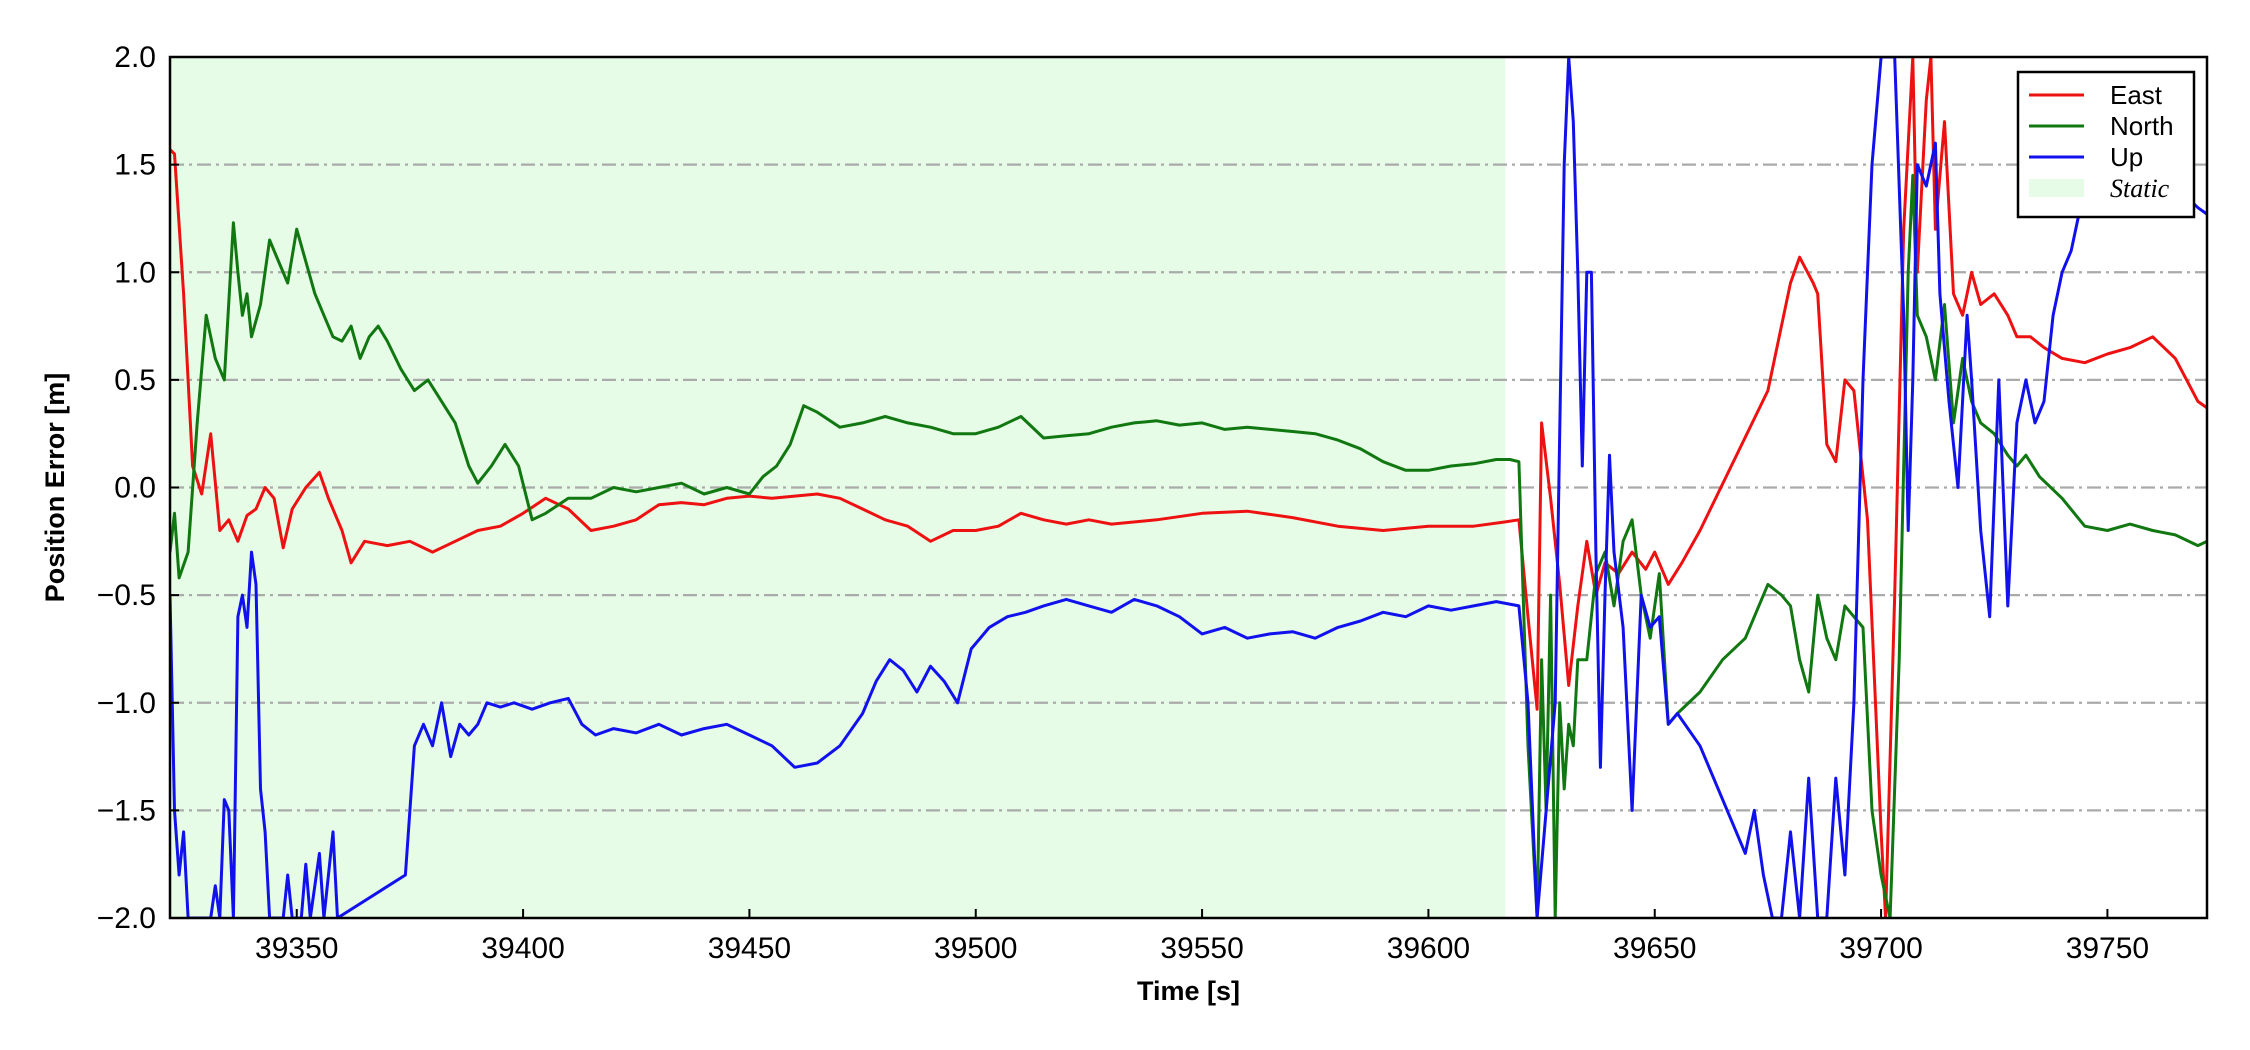 The height and width of the screenshot is (1050, 2250). Describe the element at coordinates (135, 380) in the screenshot. I see `y-tick-label: 0.5` at that location.